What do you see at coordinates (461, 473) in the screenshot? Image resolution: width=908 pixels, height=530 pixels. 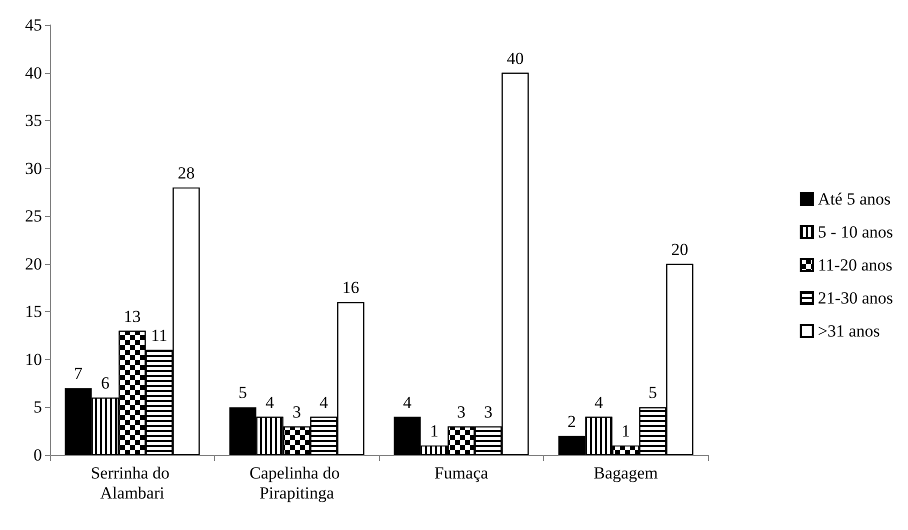 I see `x-tick-label: Fumaça` at bounding box center [461, 473].